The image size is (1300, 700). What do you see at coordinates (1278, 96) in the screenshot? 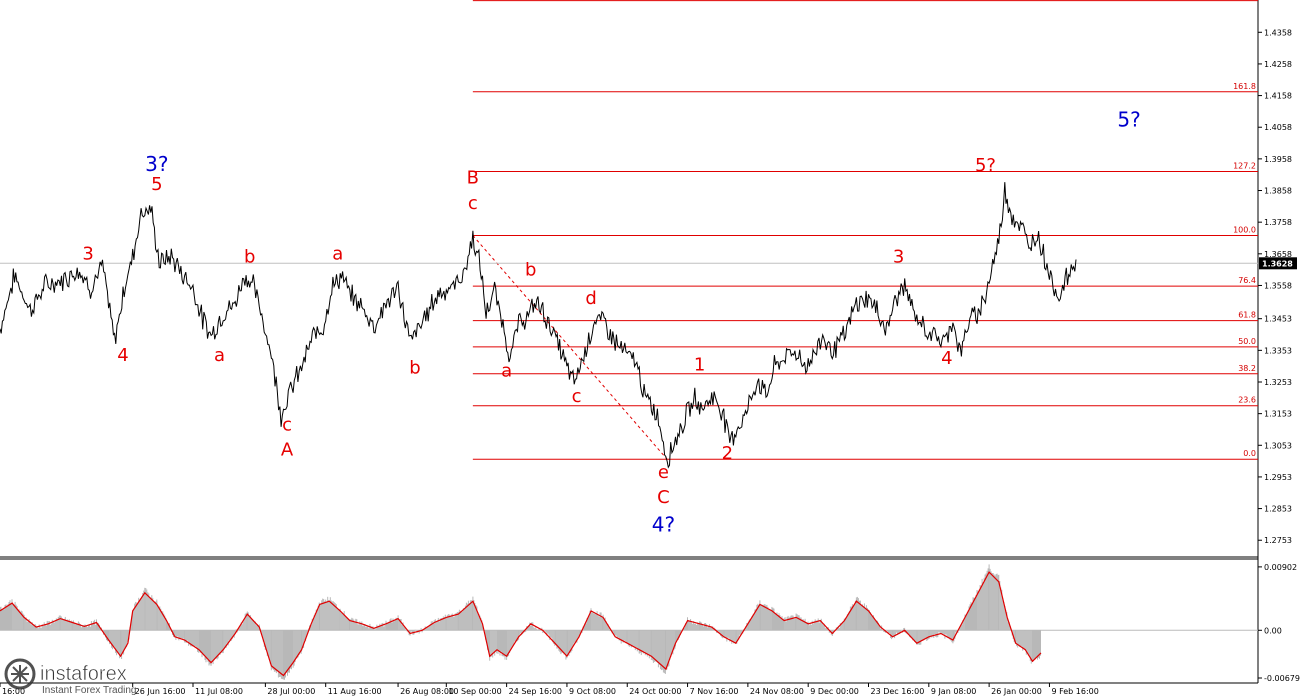
I see `price-tick-label: 1.4158` at bounding box center [1278, 96].